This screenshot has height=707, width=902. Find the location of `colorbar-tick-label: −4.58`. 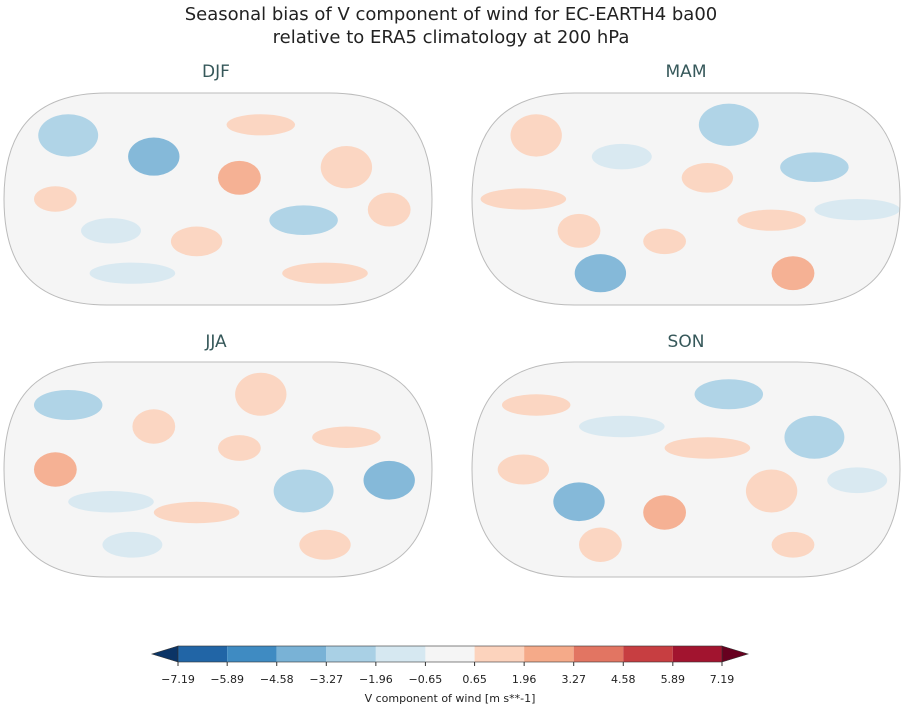

colorbar-tick-label: −4.58 is located at coordinates (277, 679).